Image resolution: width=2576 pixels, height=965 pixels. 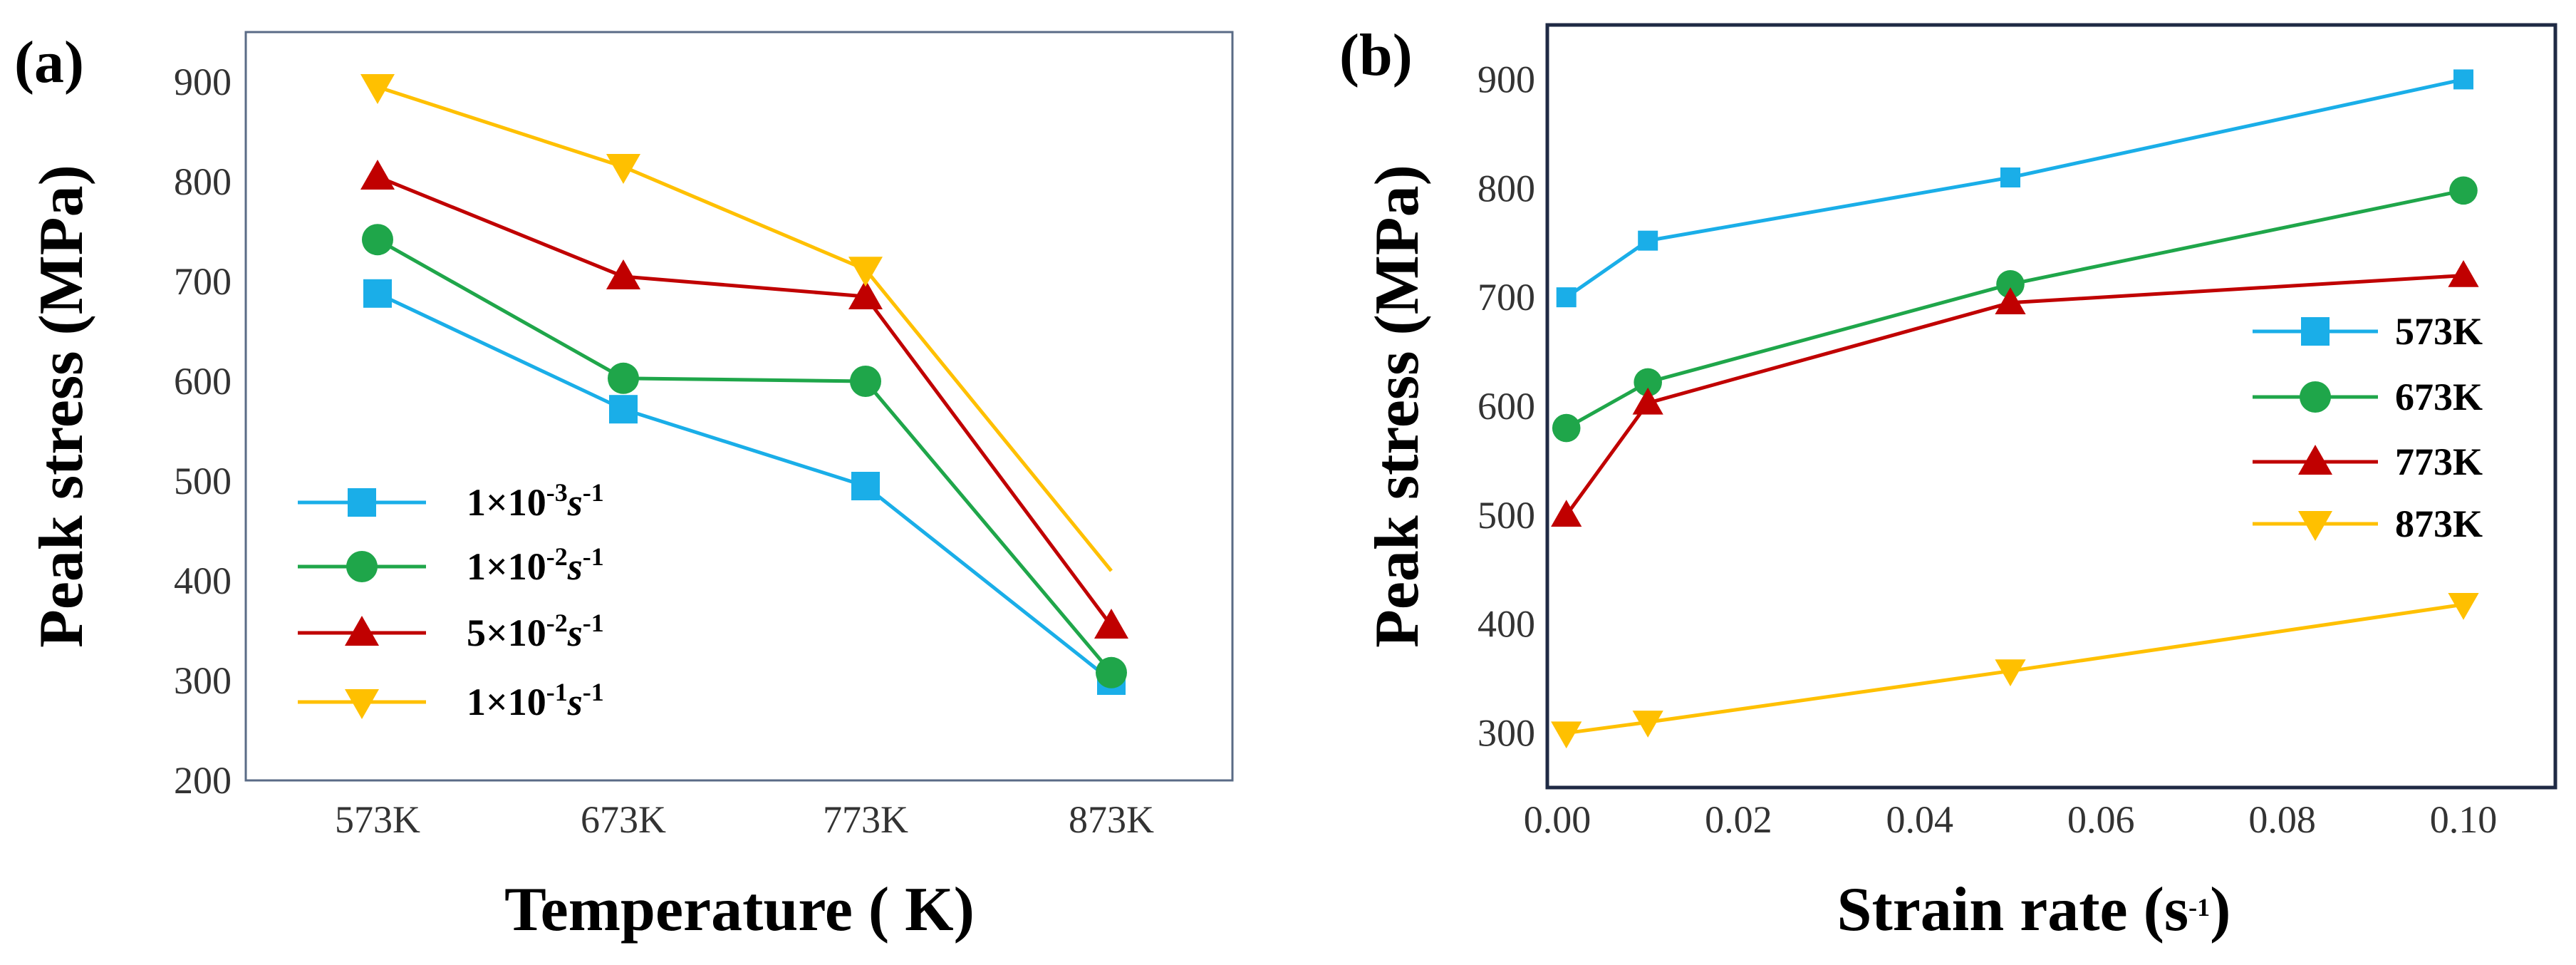 What do you see at coordinates (1397, 406) in the screenshot?
I see `panel-b-y-axis-title: Peak stress (MPa)` at bounding box center [1397, 406].